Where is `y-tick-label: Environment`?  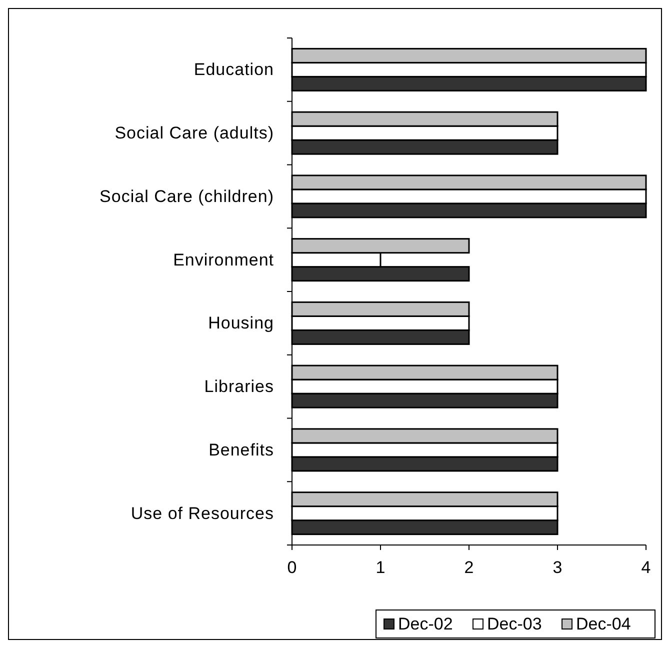 y-tick-label: Environment is located at coordinates (223, 260).